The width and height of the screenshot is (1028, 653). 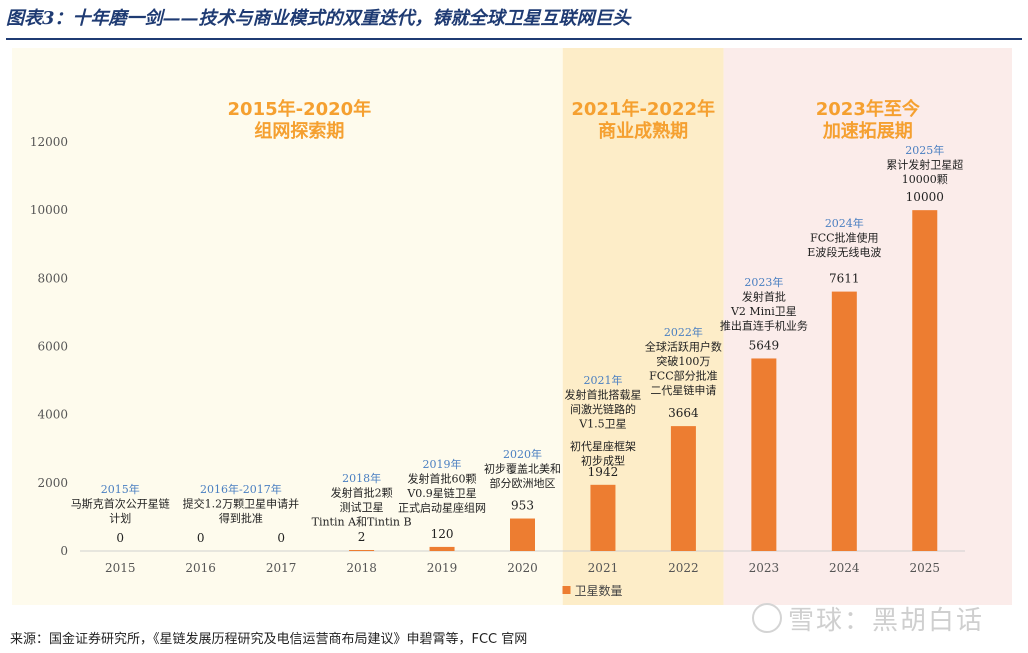 What do you see at coordinates (49, 142) in the screenshot?
I see `y-tick-label: 12000` at bounding box center [49, 142].